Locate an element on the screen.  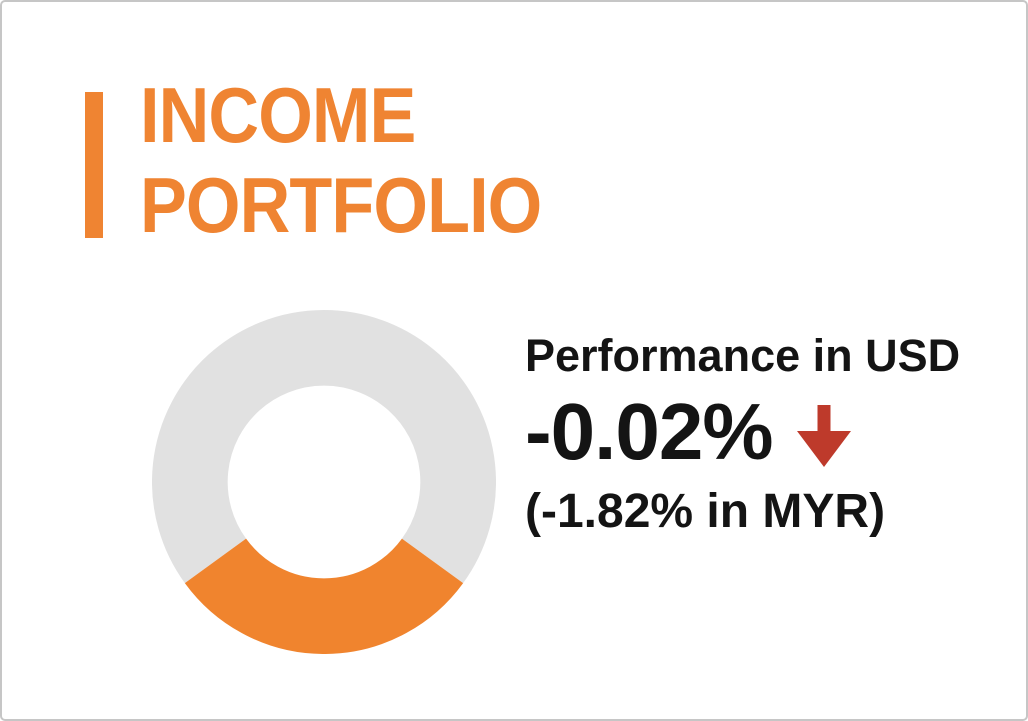
donut-segment-gray-remainder is located at coordinates (324, 447).